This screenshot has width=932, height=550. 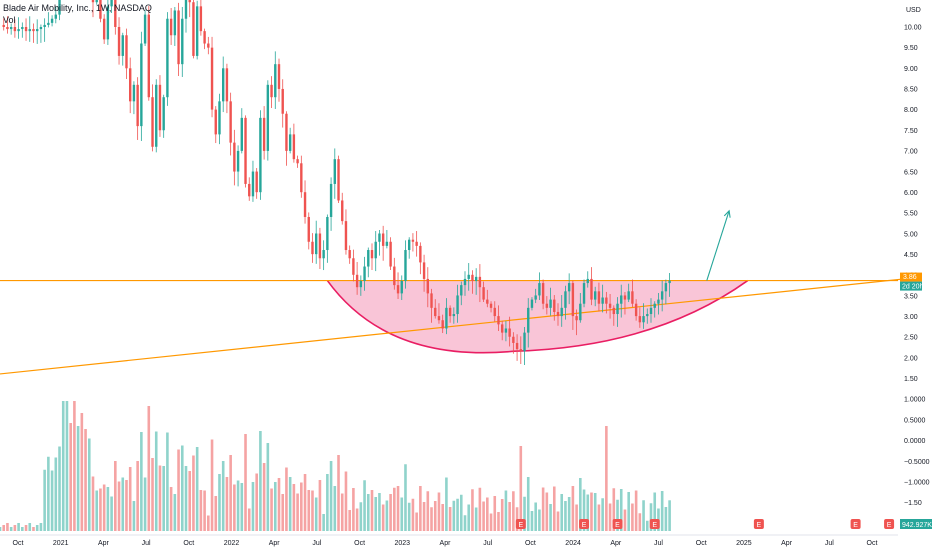 I want to click on cup-outline, so click(x=537, y=316).